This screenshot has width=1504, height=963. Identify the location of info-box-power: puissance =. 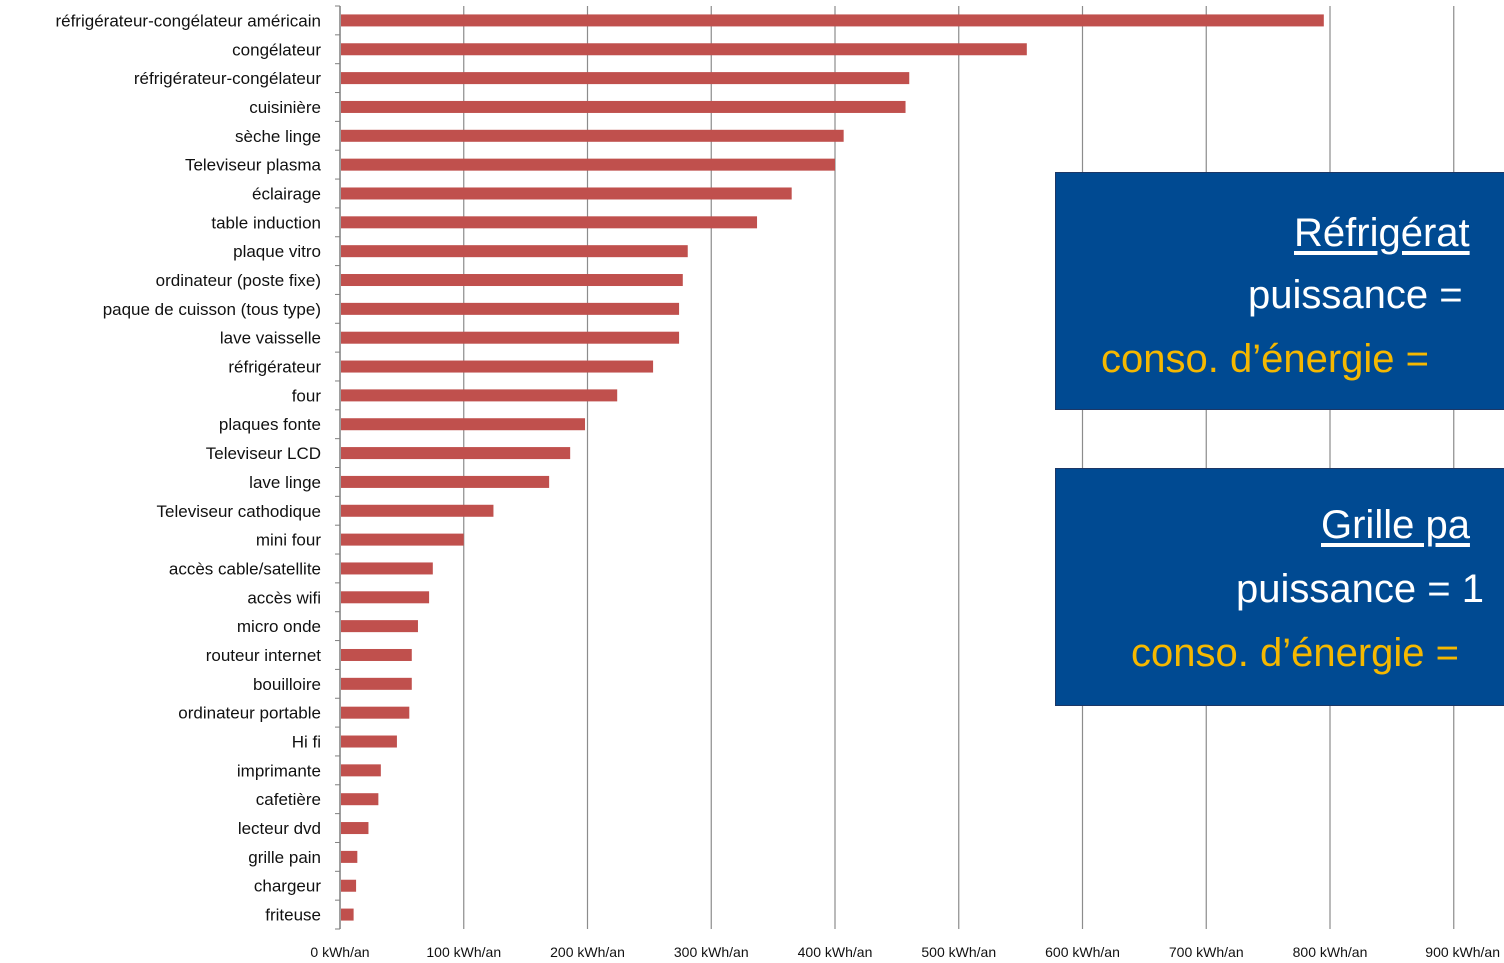
(1355, 295).